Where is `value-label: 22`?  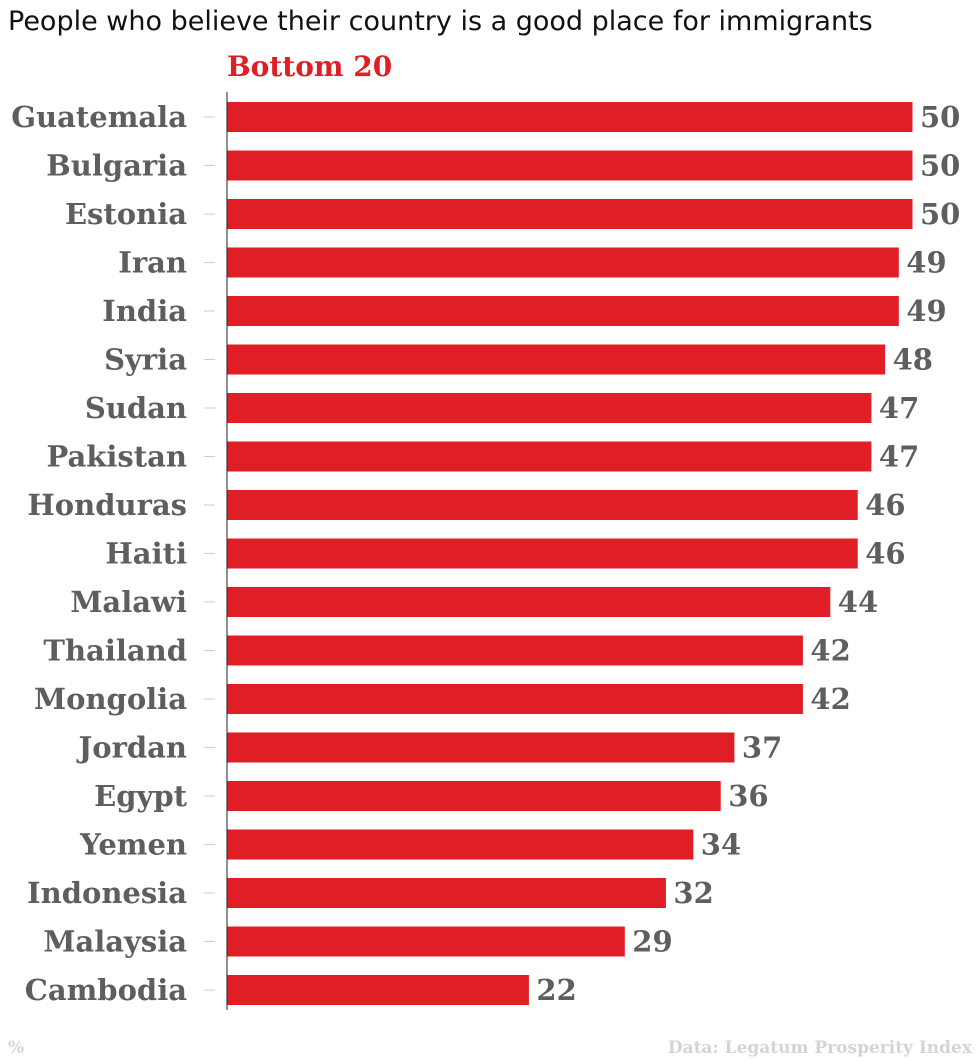
value-label: 22 is located at coordinates (556, 990).